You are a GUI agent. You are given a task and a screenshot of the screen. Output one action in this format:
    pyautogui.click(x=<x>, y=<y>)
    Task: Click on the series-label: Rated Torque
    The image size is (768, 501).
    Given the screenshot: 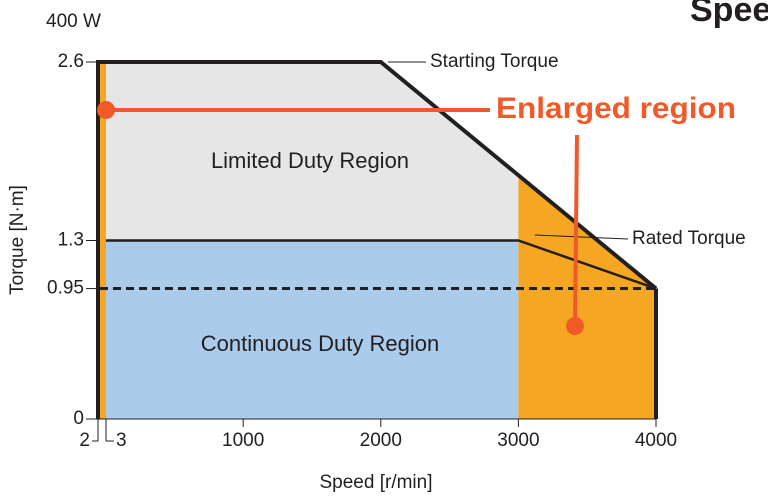 What is the action you would take?
    pyautogui.click(x=689, y=238)
    